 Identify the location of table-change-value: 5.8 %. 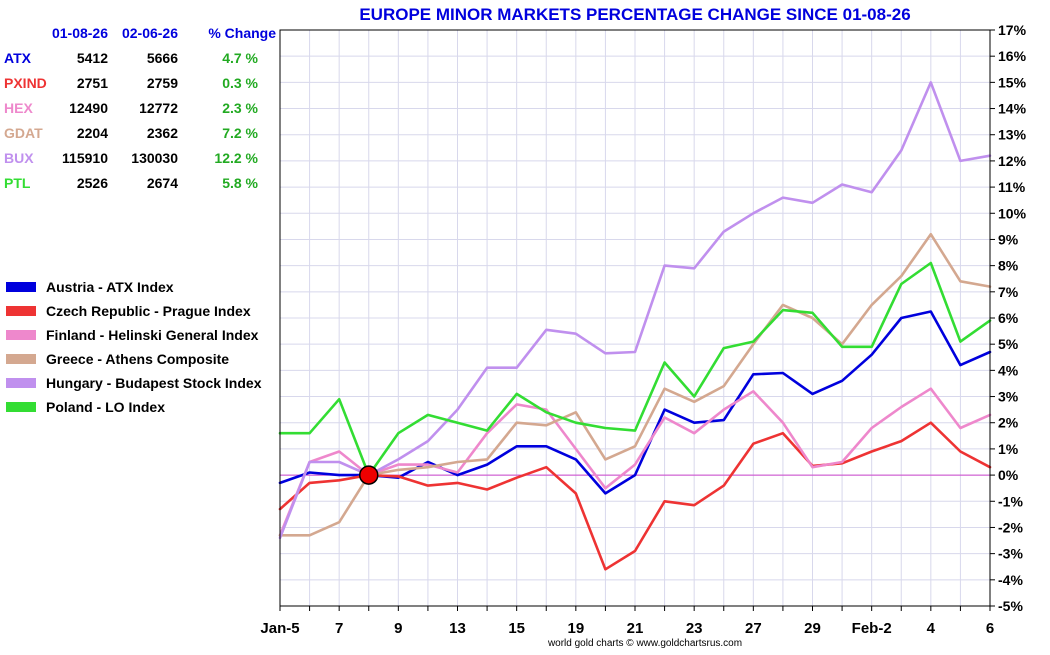
(240, 183).